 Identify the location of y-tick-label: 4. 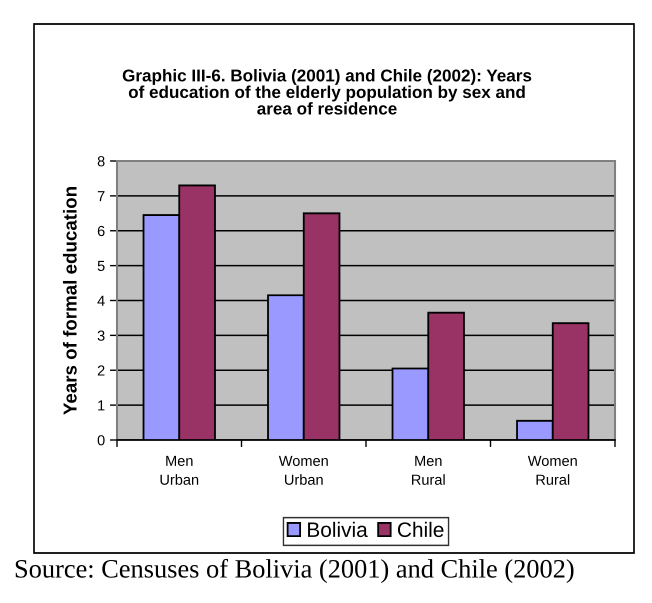
(101, 301).